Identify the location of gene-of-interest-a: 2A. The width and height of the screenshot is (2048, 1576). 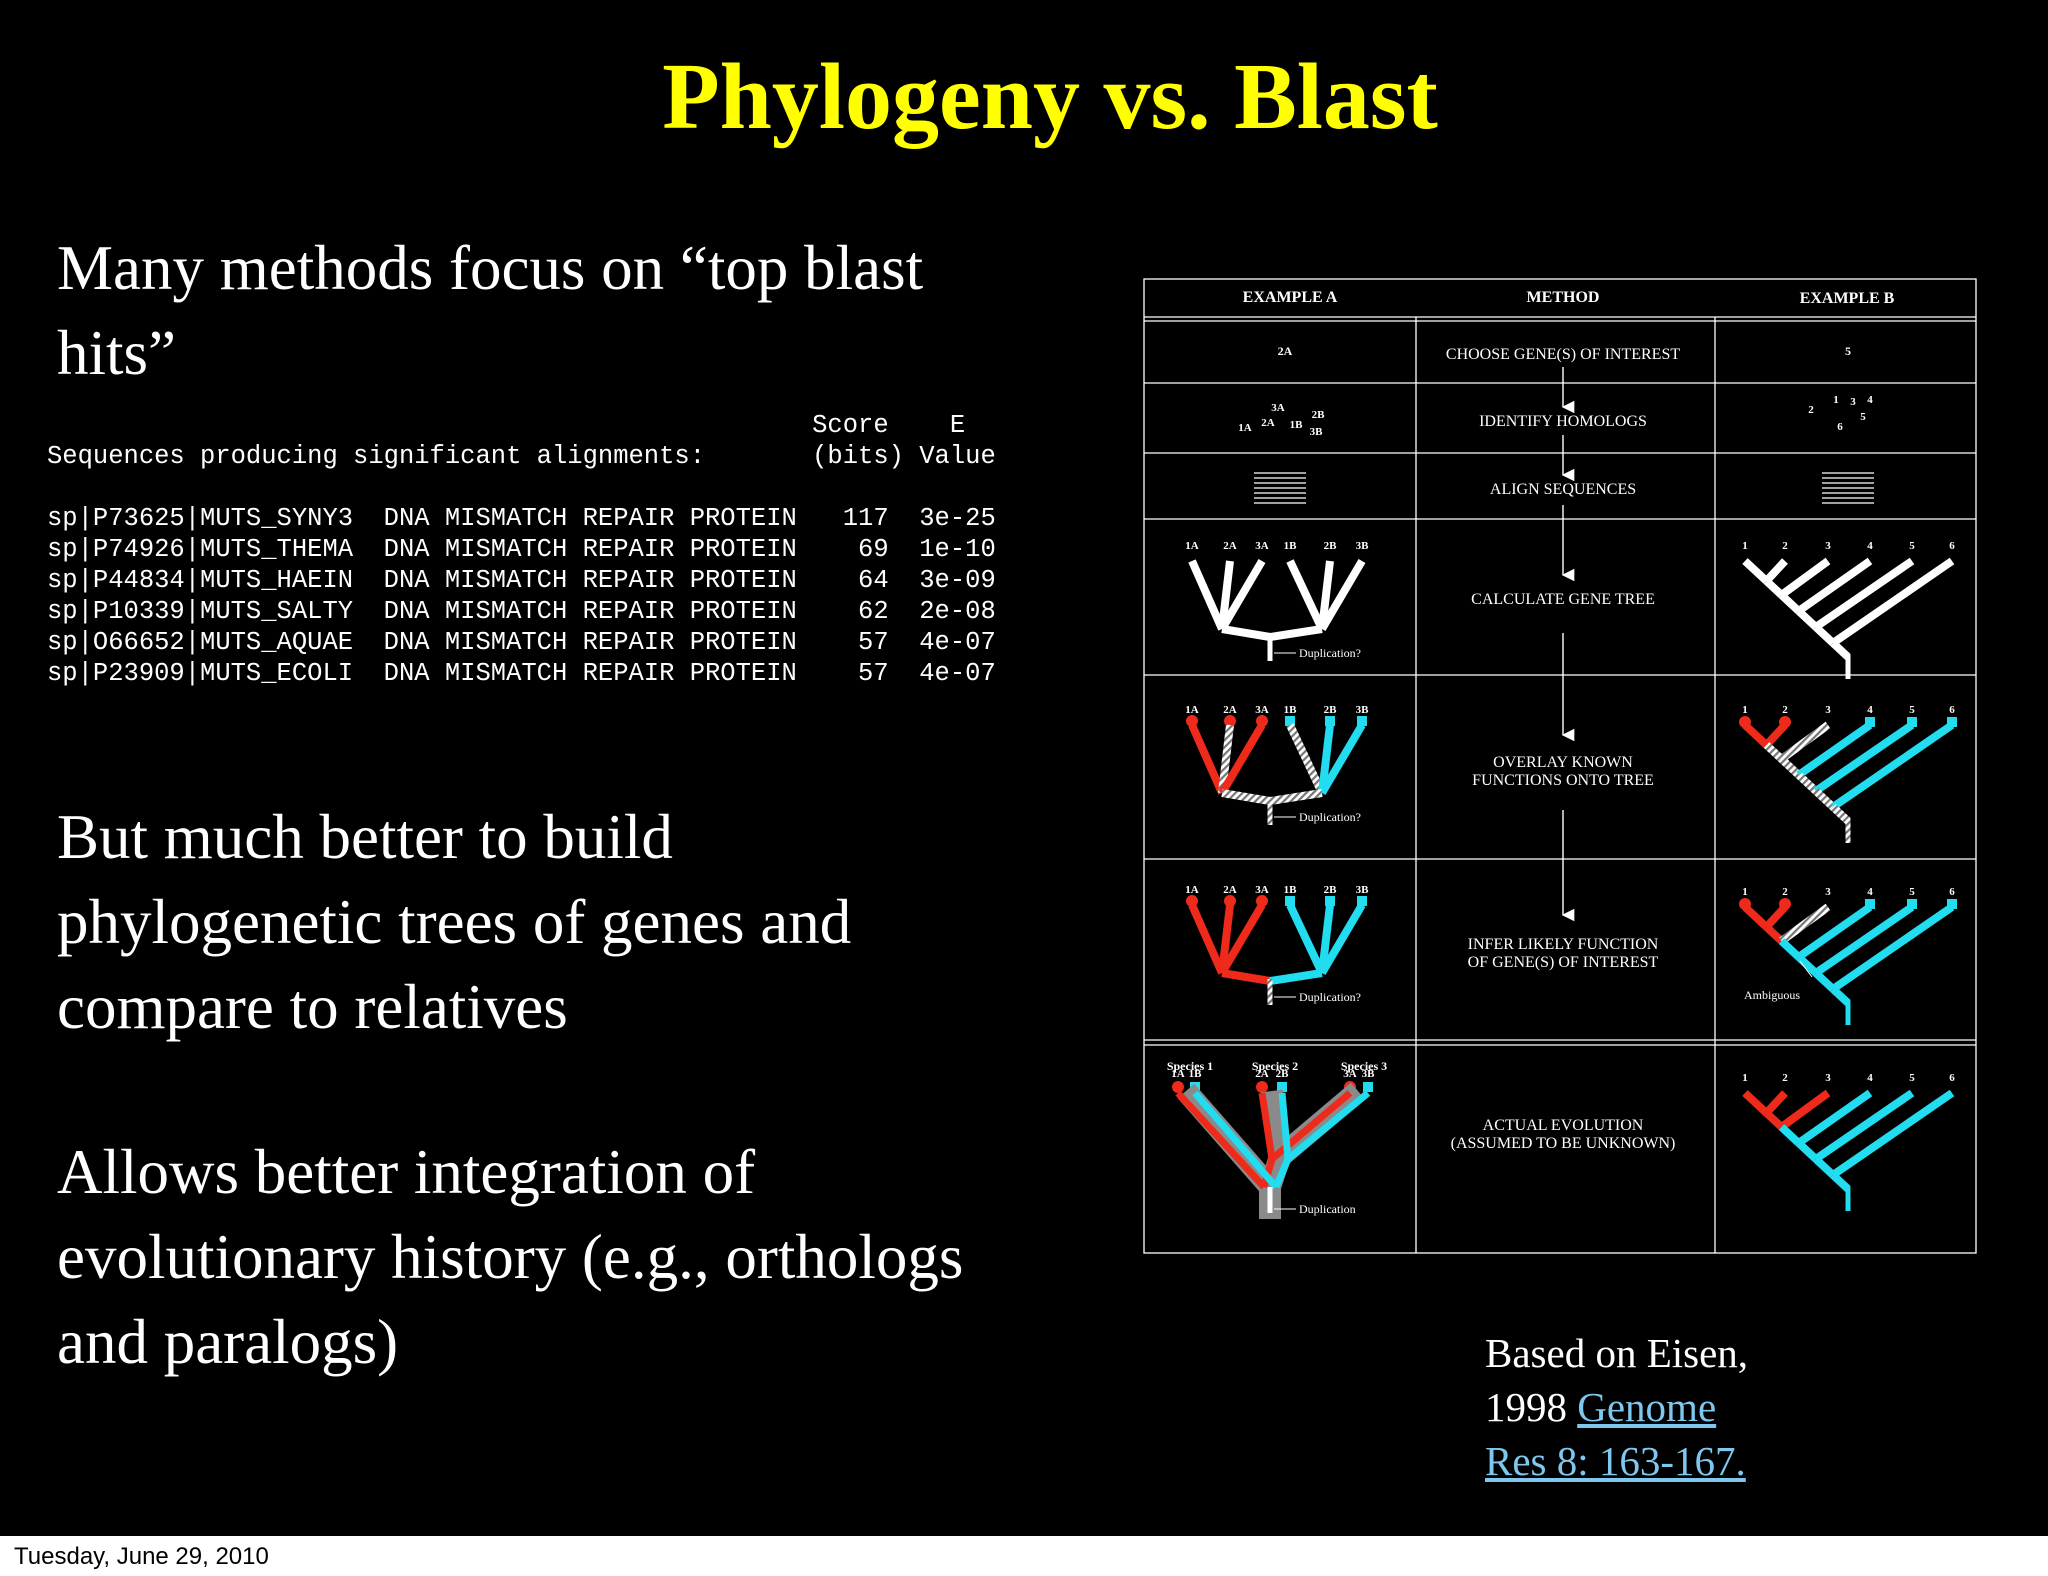
(1285, 351).